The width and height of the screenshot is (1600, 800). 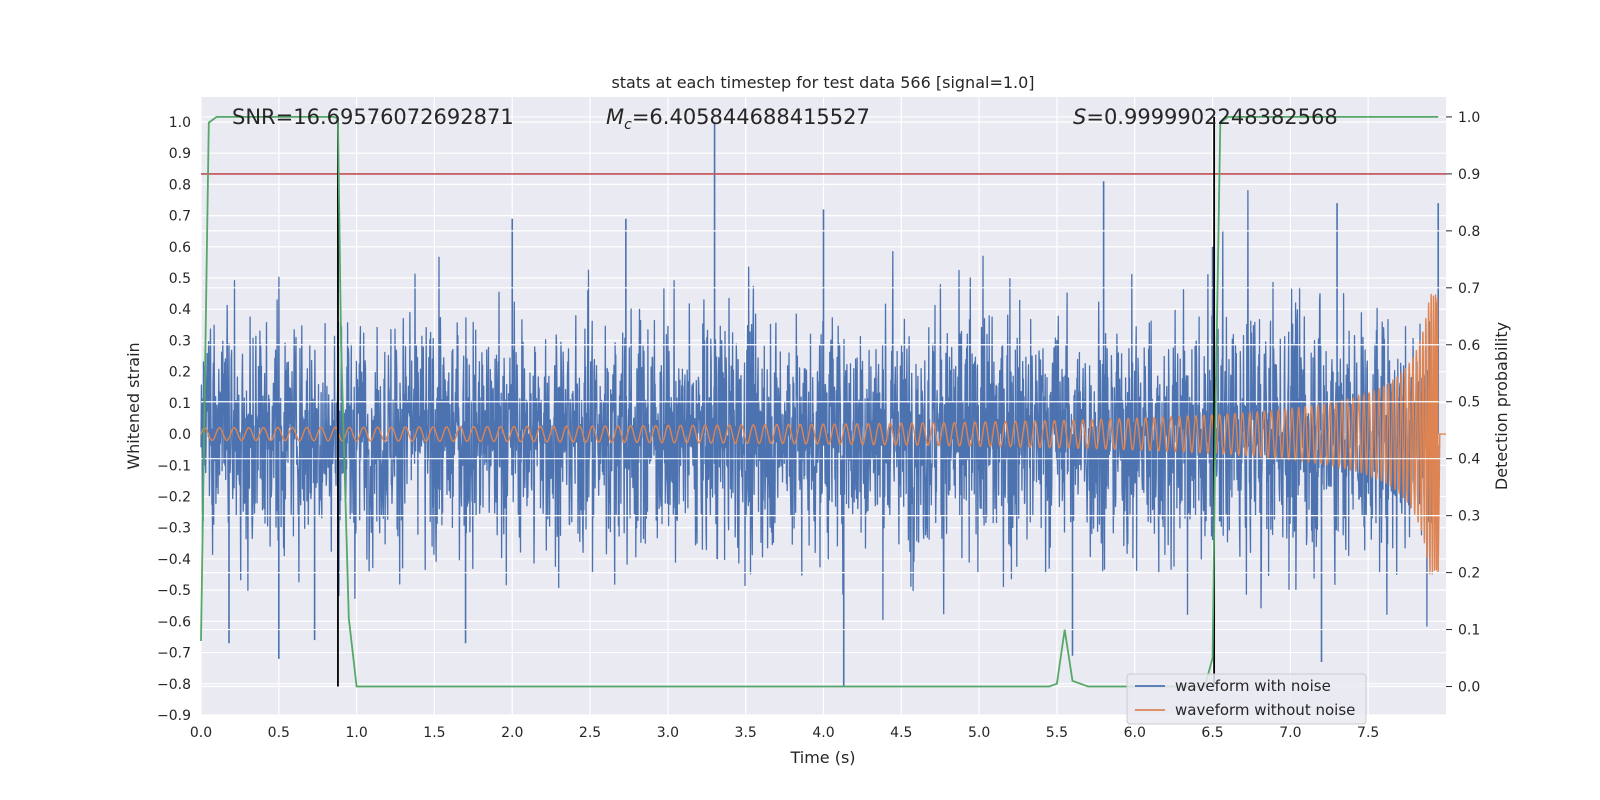 I want to click on y-axis-right-label: Detection probability, so click(x=1501, y=406).